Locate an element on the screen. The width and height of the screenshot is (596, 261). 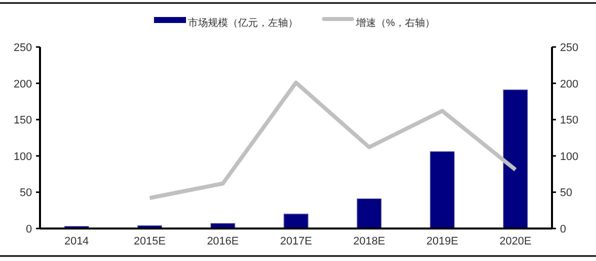
y2-tick-label: 0 is located at coordinates (563, 230).